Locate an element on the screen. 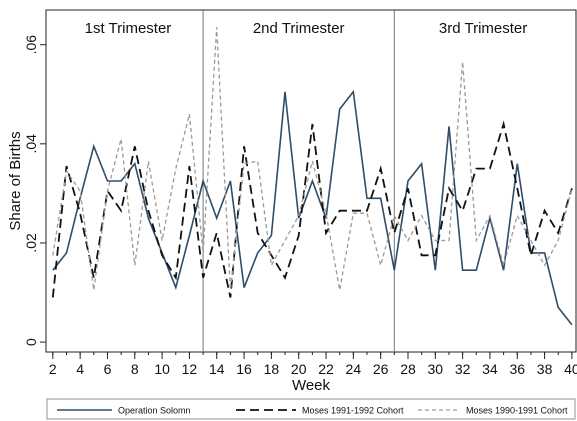 The image size is (577, 421). x-tick-label: 16 is located at coordinates (244, 369).